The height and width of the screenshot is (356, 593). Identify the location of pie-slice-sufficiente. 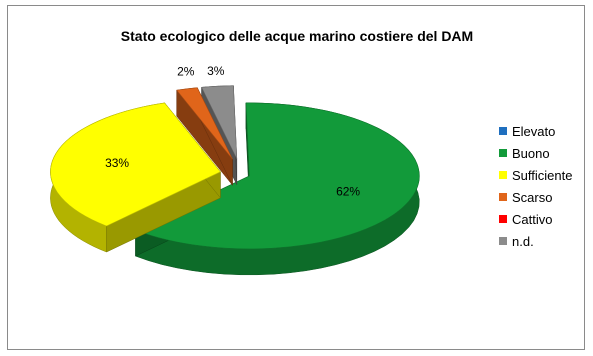
(135, 177).